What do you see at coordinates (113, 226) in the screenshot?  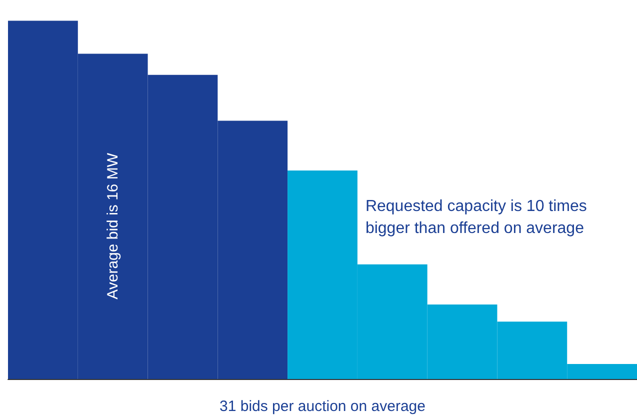 I see `annotation: Average bid is 16 MW` at bounding box center [113, 226].